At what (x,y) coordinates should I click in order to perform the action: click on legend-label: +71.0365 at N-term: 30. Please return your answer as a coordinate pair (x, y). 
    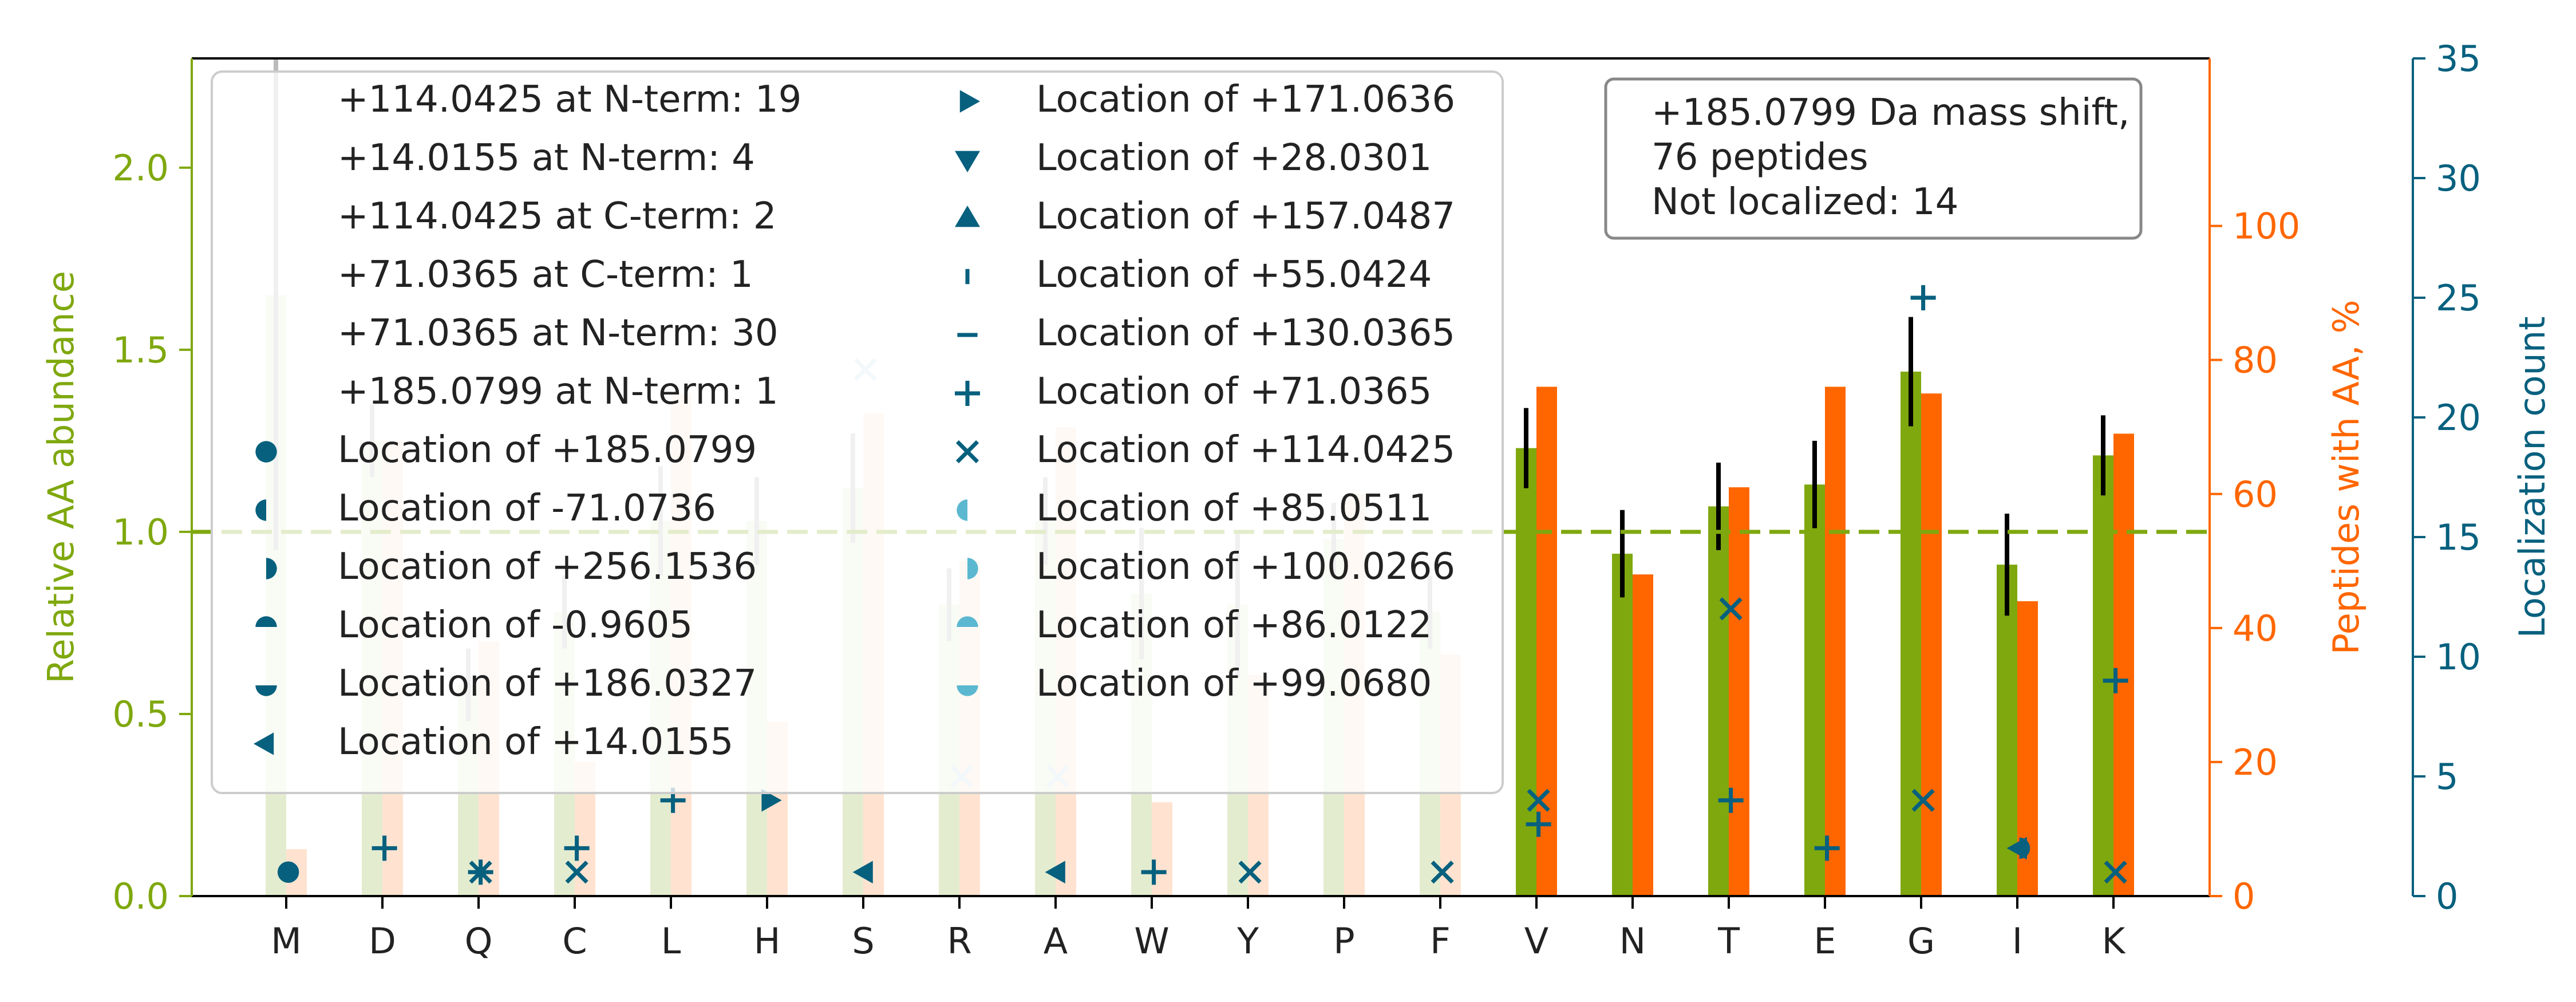
    Looking at the image, I should click on (558, 333).